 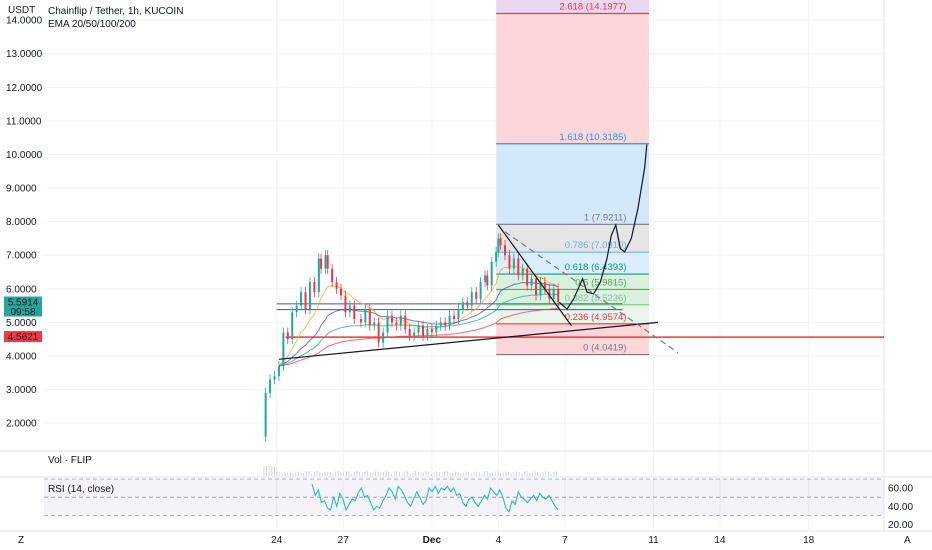 I want to click on y-tick-label: 12.0000, so click(x=24, y=88).